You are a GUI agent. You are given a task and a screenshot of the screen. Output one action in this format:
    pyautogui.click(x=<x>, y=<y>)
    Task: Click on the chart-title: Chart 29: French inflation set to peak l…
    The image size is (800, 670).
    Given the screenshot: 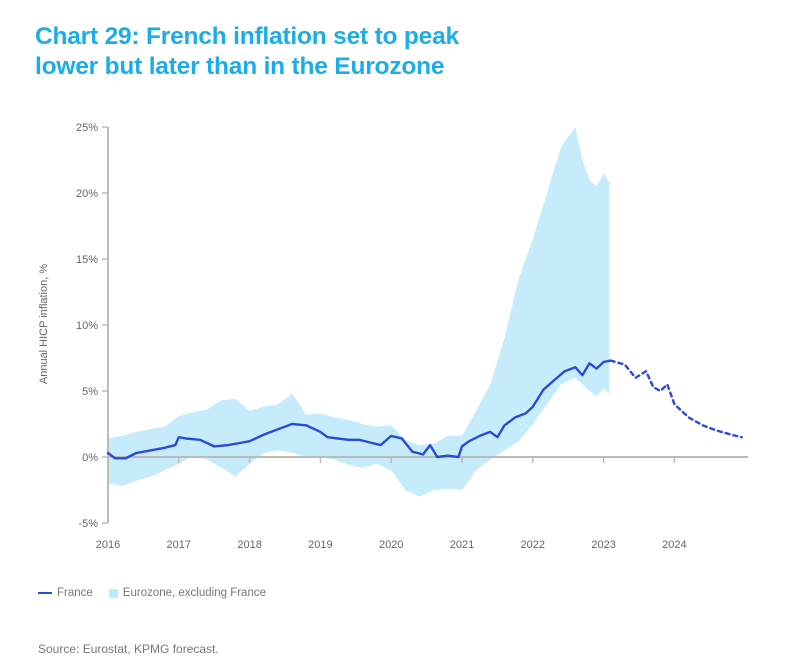 What is the action you would take?
    pyautogui.click(x=315, y=52)
    